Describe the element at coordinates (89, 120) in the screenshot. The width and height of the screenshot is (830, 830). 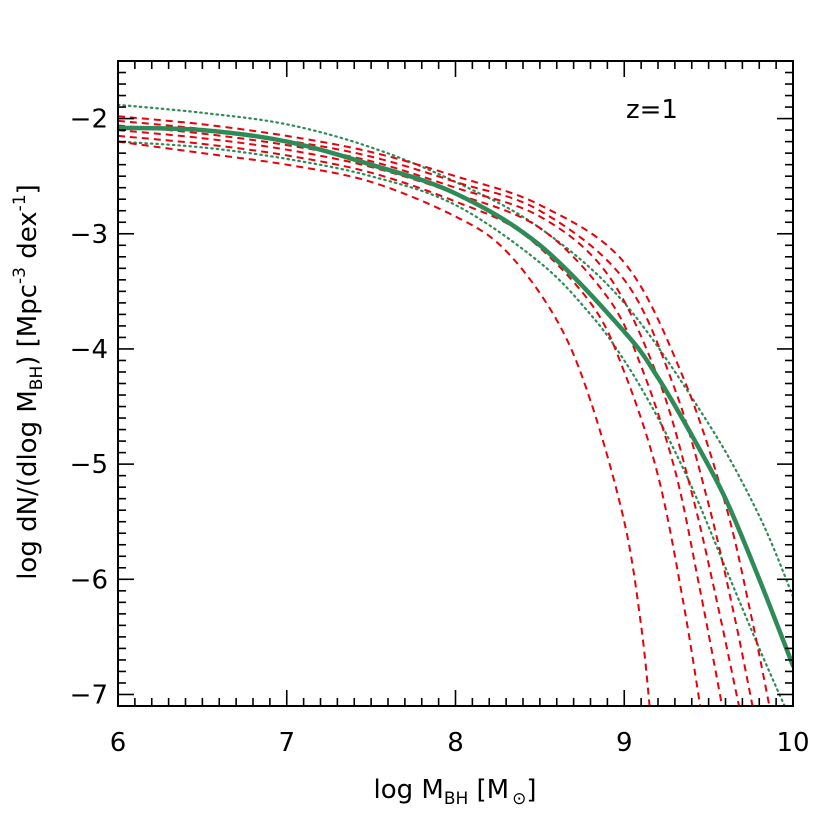
I see `y-tick-label: −2` at that location.